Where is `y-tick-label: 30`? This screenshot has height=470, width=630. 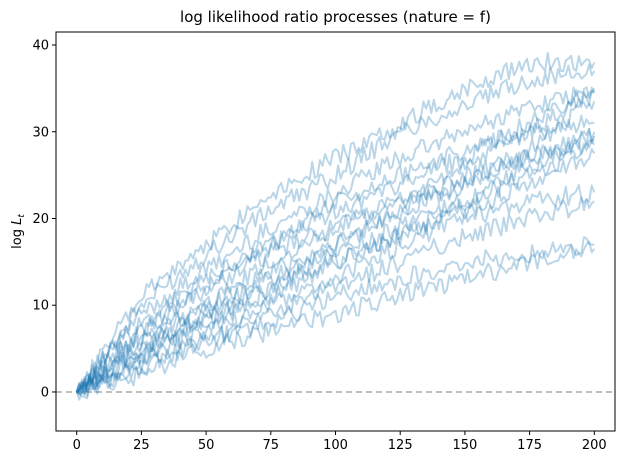 y-tick-label: 30 is located at coordinates (40, 132).